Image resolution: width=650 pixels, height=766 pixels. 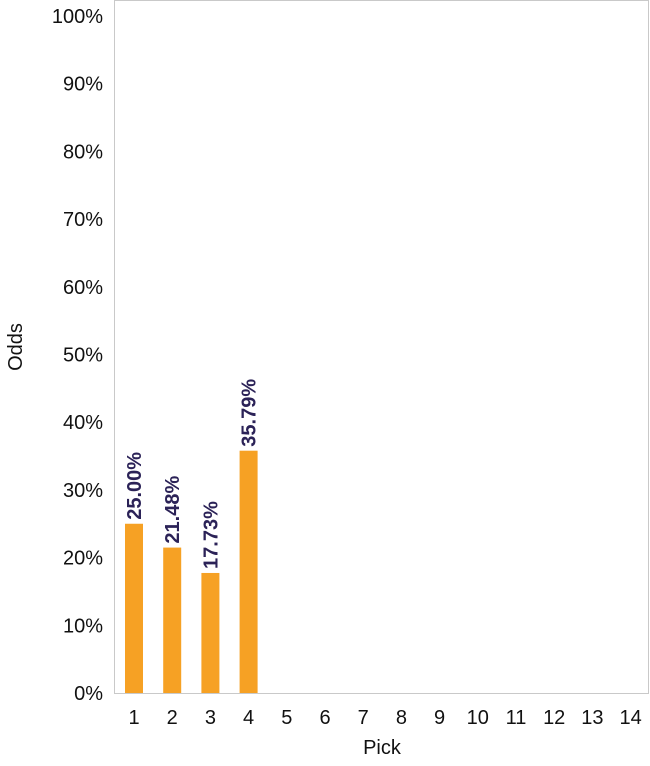 I want to click on x-tick-label: 11, so click(x=516, y=718).